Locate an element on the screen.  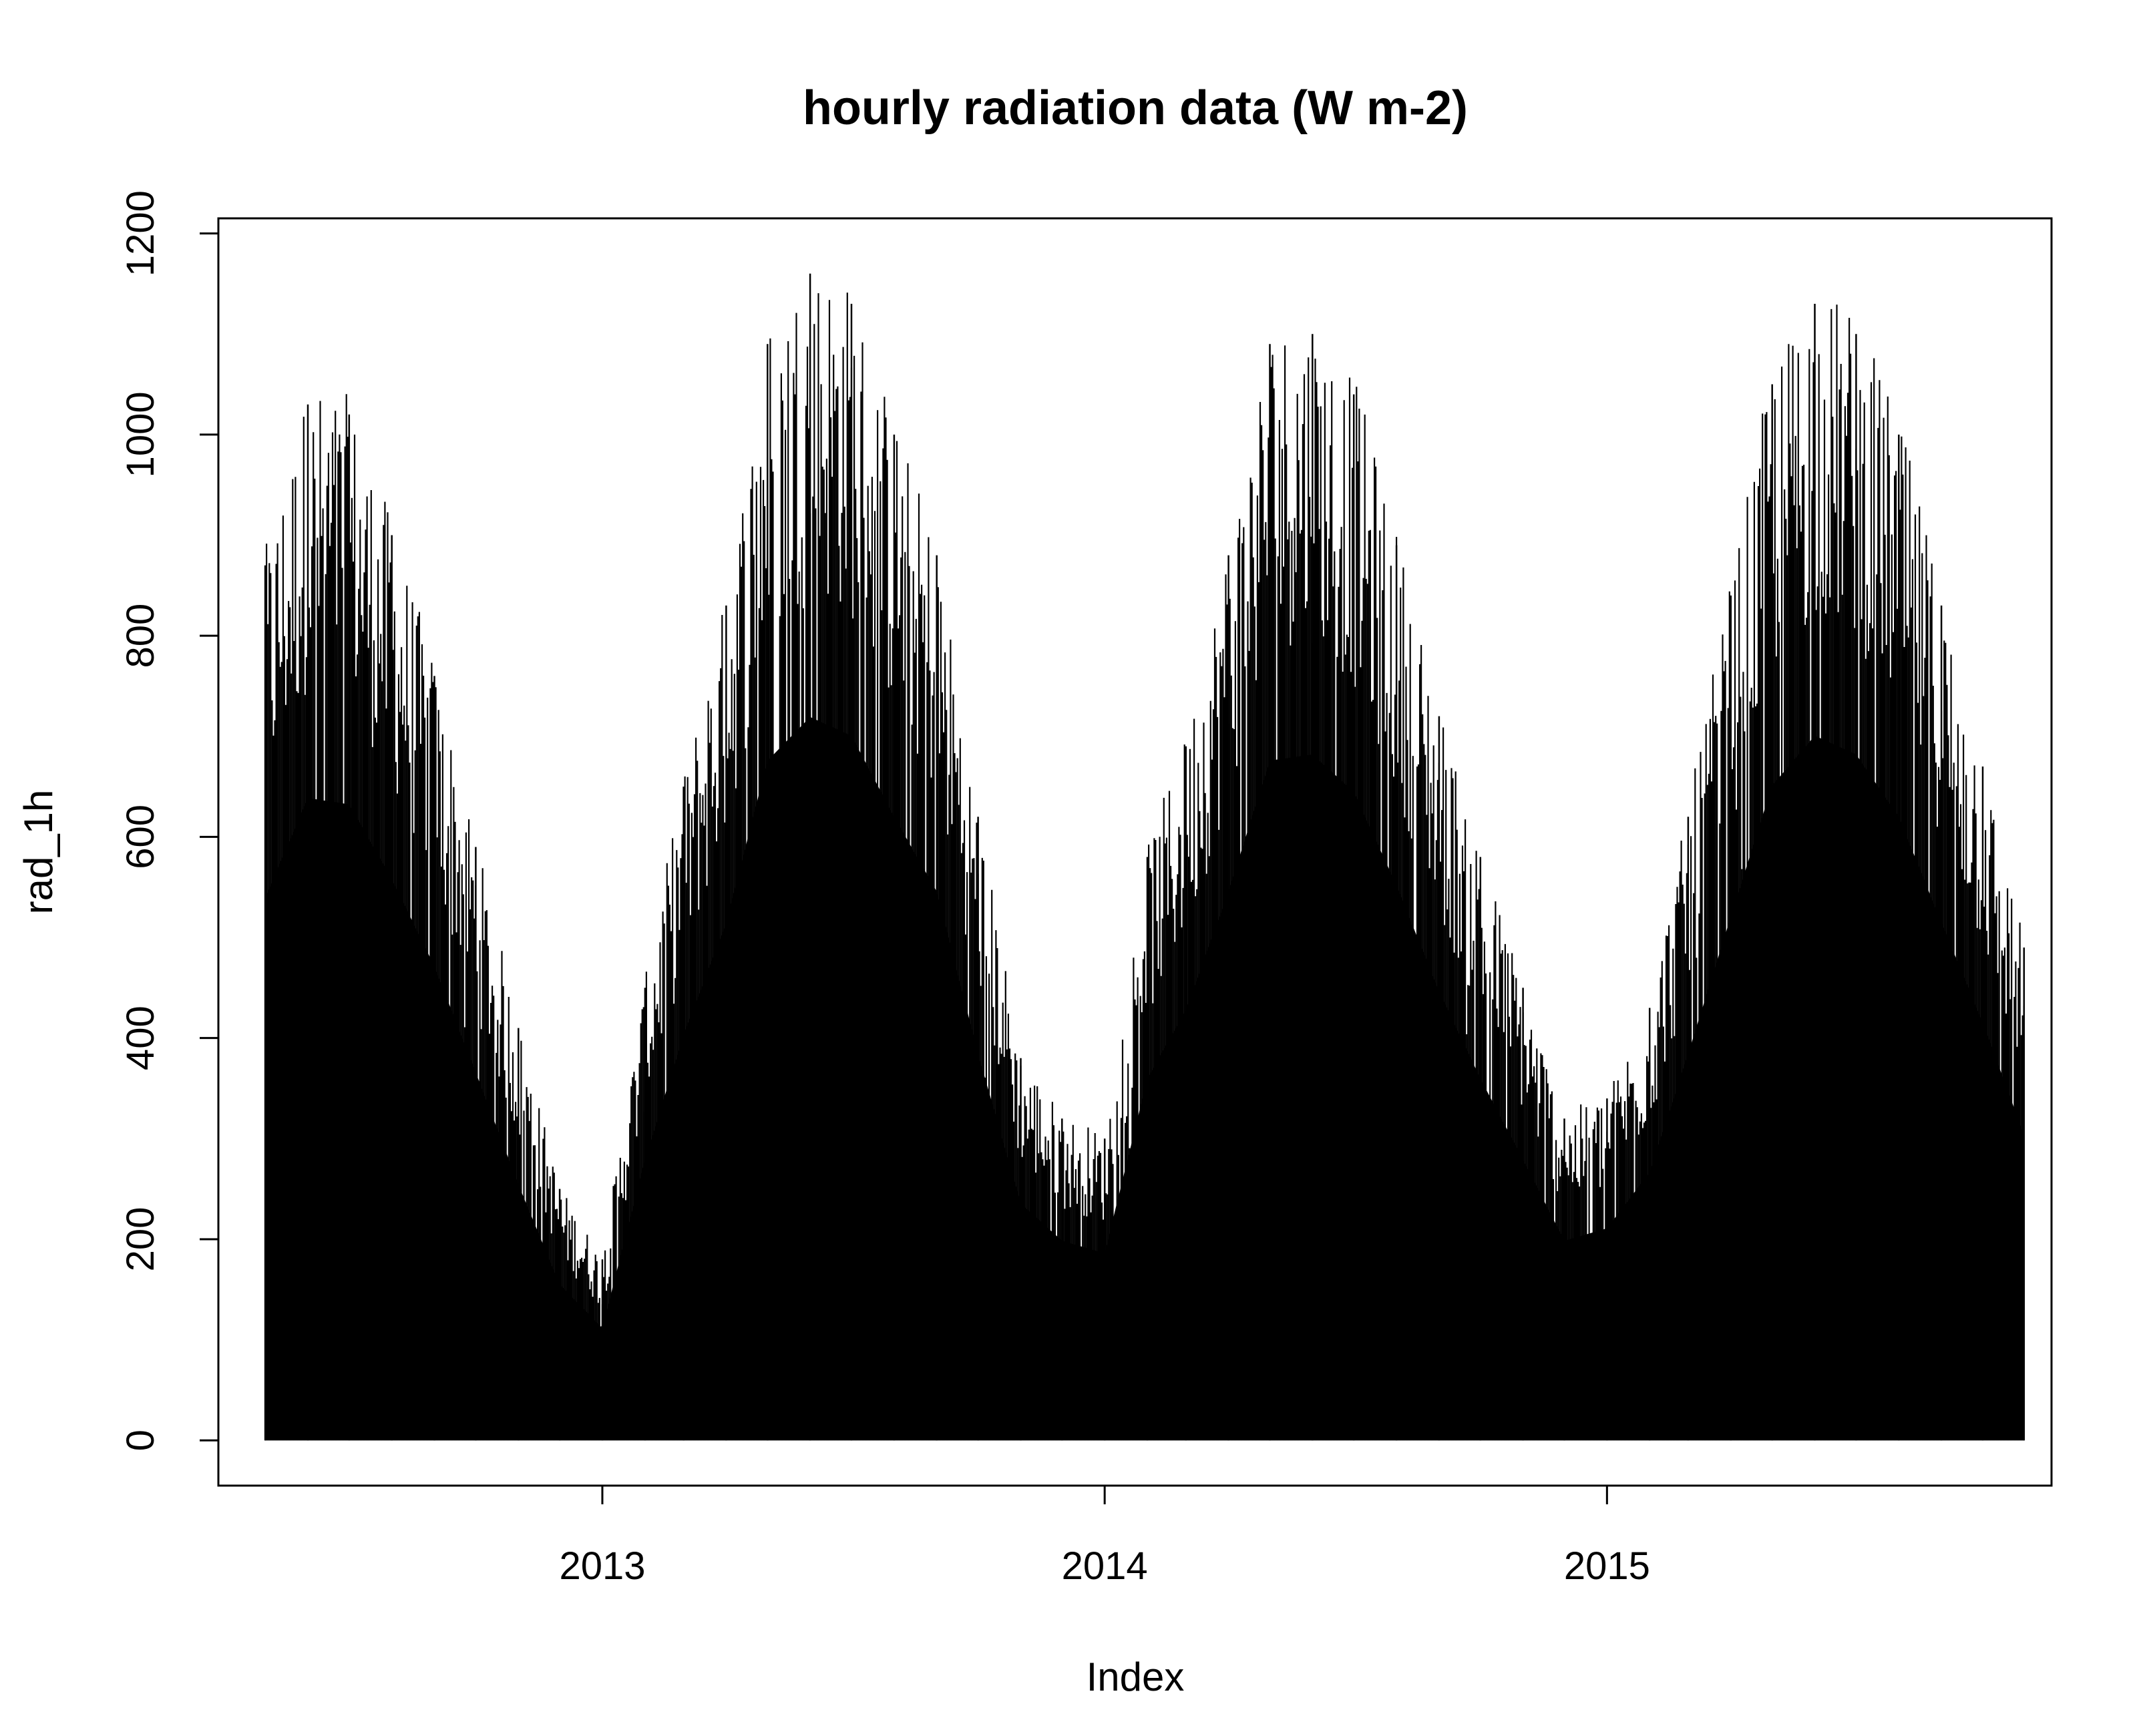
y-axis: 0 200 400 600 800 1000 1200 is located at coordinates (169, 821).